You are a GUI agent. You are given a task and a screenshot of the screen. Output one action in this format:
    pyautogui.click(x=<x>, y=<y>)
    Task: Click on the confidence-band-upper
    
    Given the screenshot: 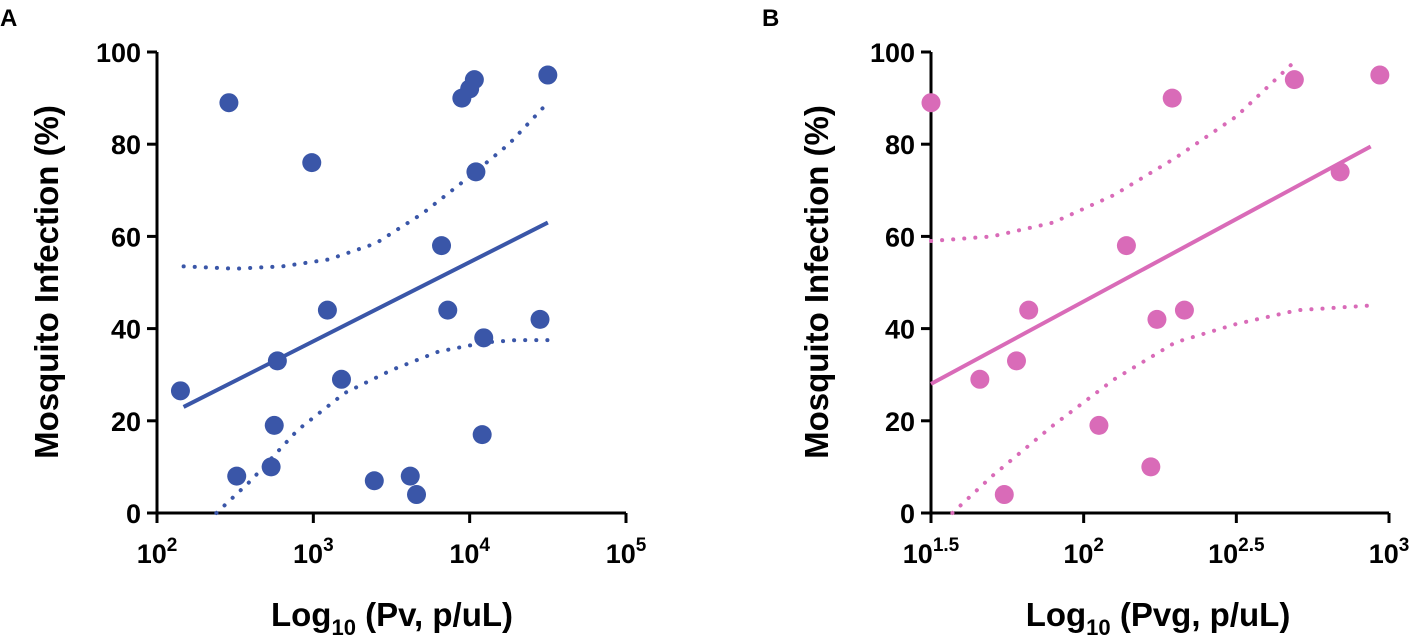 What is the action you would take?
    pyautogui.click(x=365, y=185)
    